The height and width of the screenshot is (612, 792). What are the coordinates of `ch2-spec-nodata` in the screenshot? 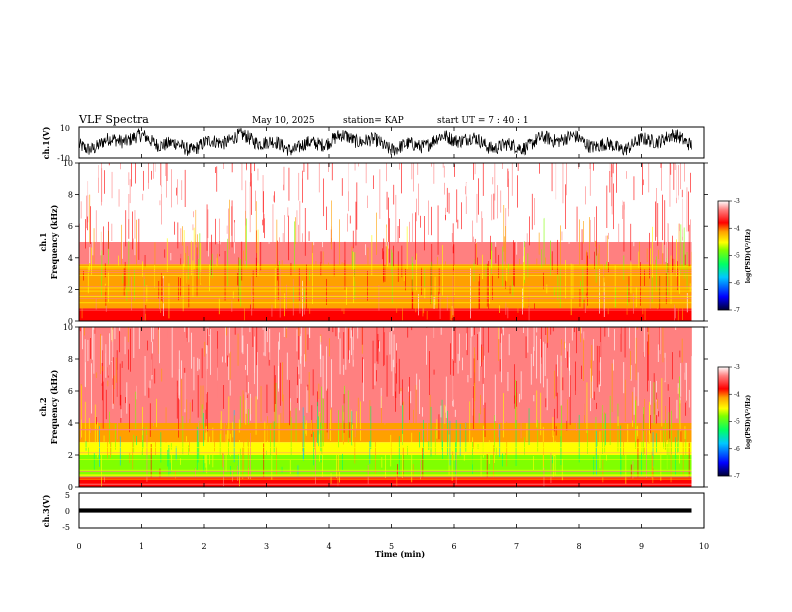 It's located at (697, 407).